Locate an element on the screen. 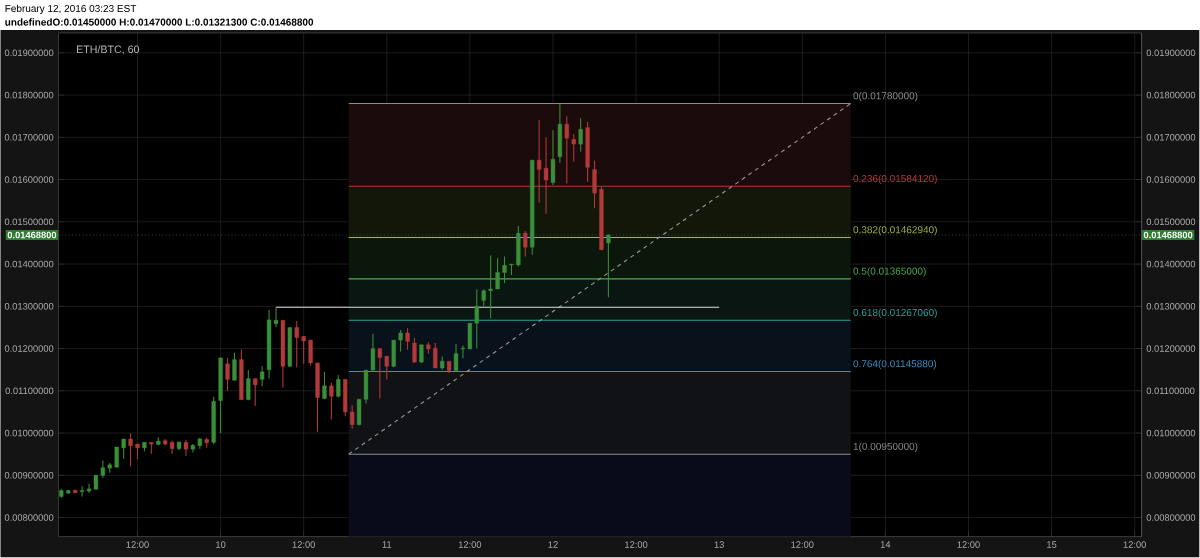 The height and width of the screenshot is (558, 1200). x-tick-label: 14 is located at coordinates (885, 544).